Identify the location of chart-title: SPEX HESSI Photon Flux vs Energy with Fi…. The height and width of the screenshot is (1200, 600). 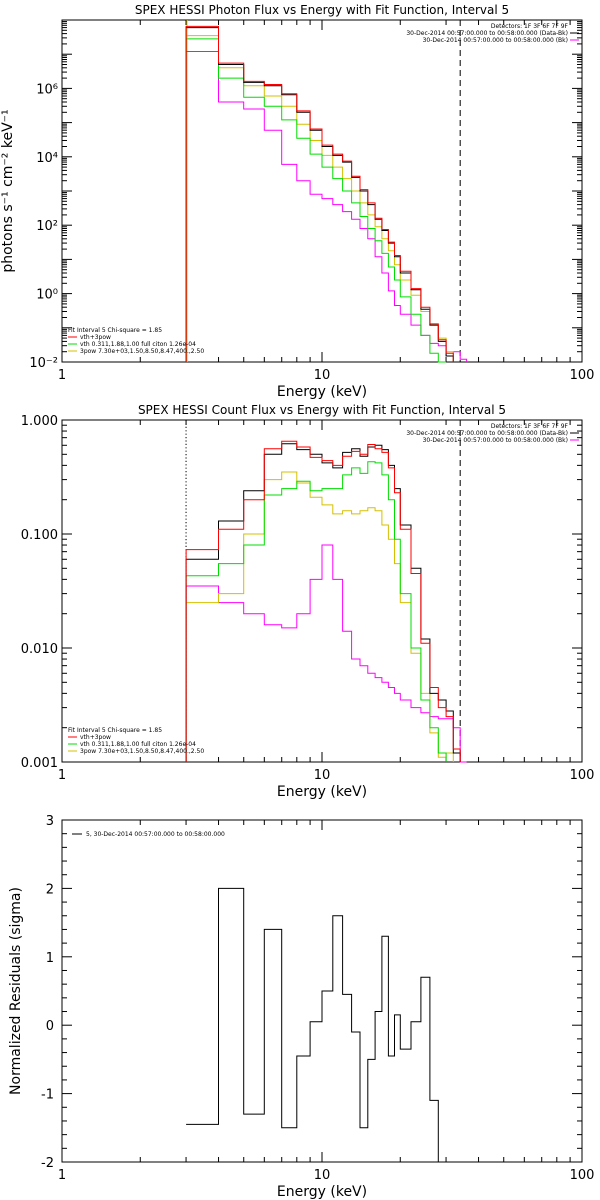
(322, 10).